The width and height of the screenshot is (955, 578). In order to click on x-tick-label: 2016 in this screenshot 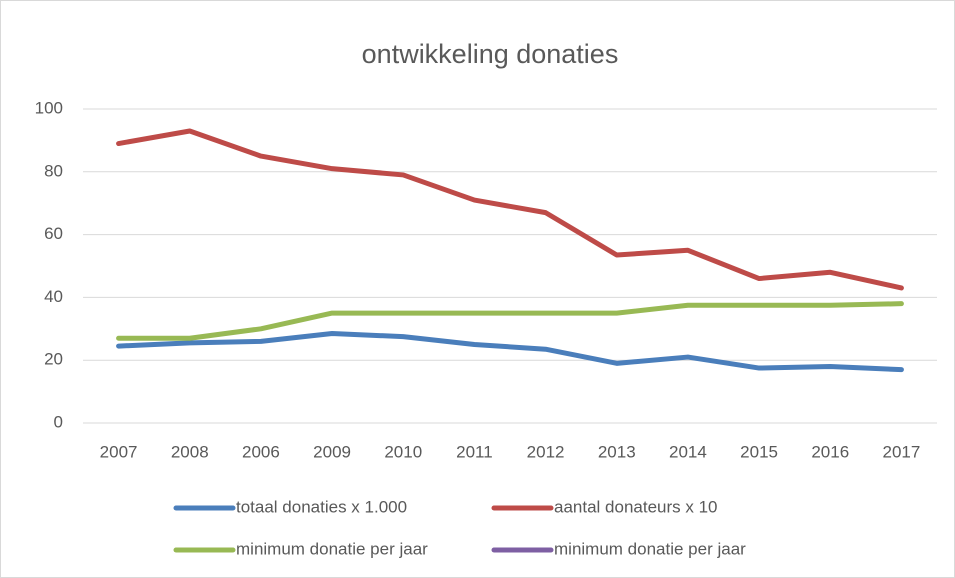, I will do `click(830, 451)`.